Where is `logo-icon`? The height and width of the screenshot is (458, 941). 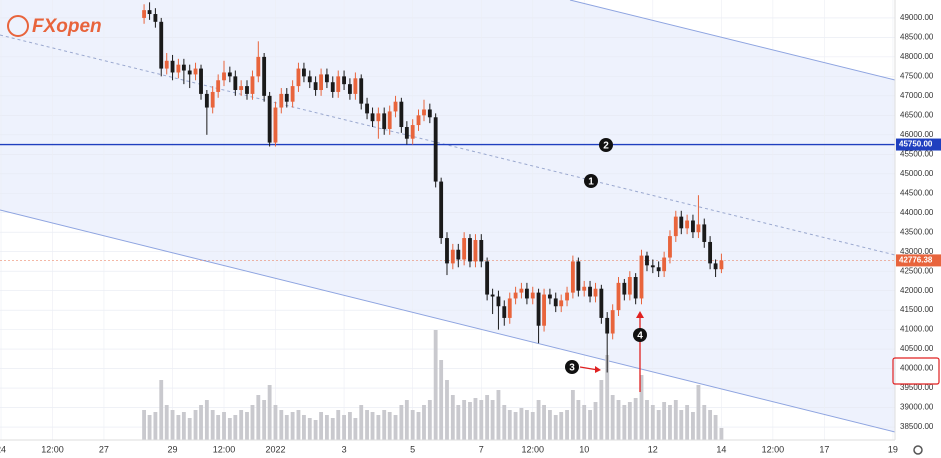
logo-icon is located at coordinates (18, 26).